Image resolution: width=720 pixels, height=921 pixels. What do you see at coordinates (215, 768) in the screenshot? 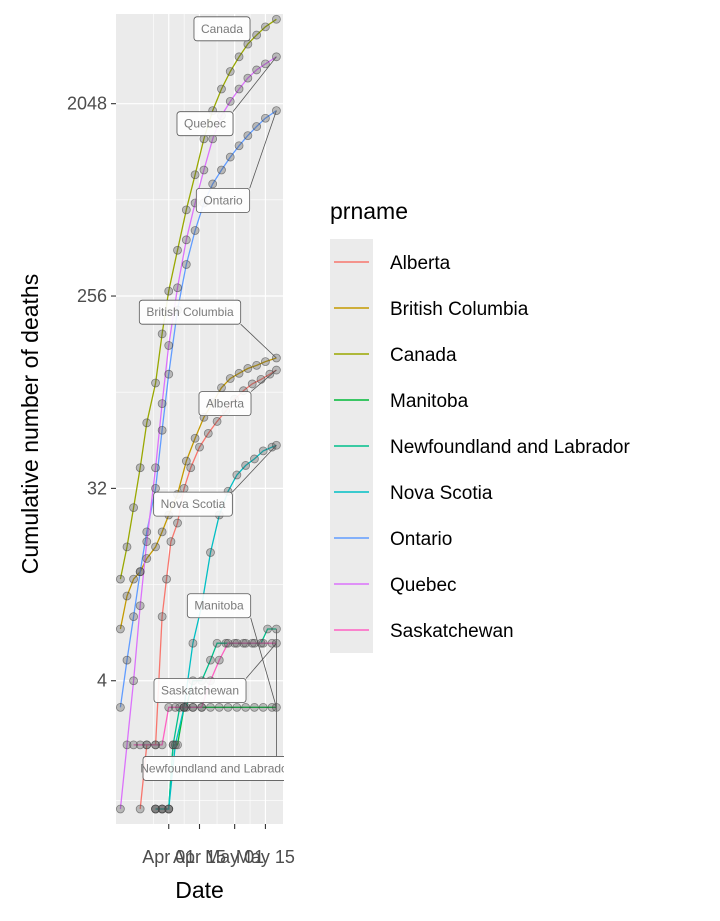
I see `series-label-text: Newfoundland and Labrador` at bounding box center [215, 768].